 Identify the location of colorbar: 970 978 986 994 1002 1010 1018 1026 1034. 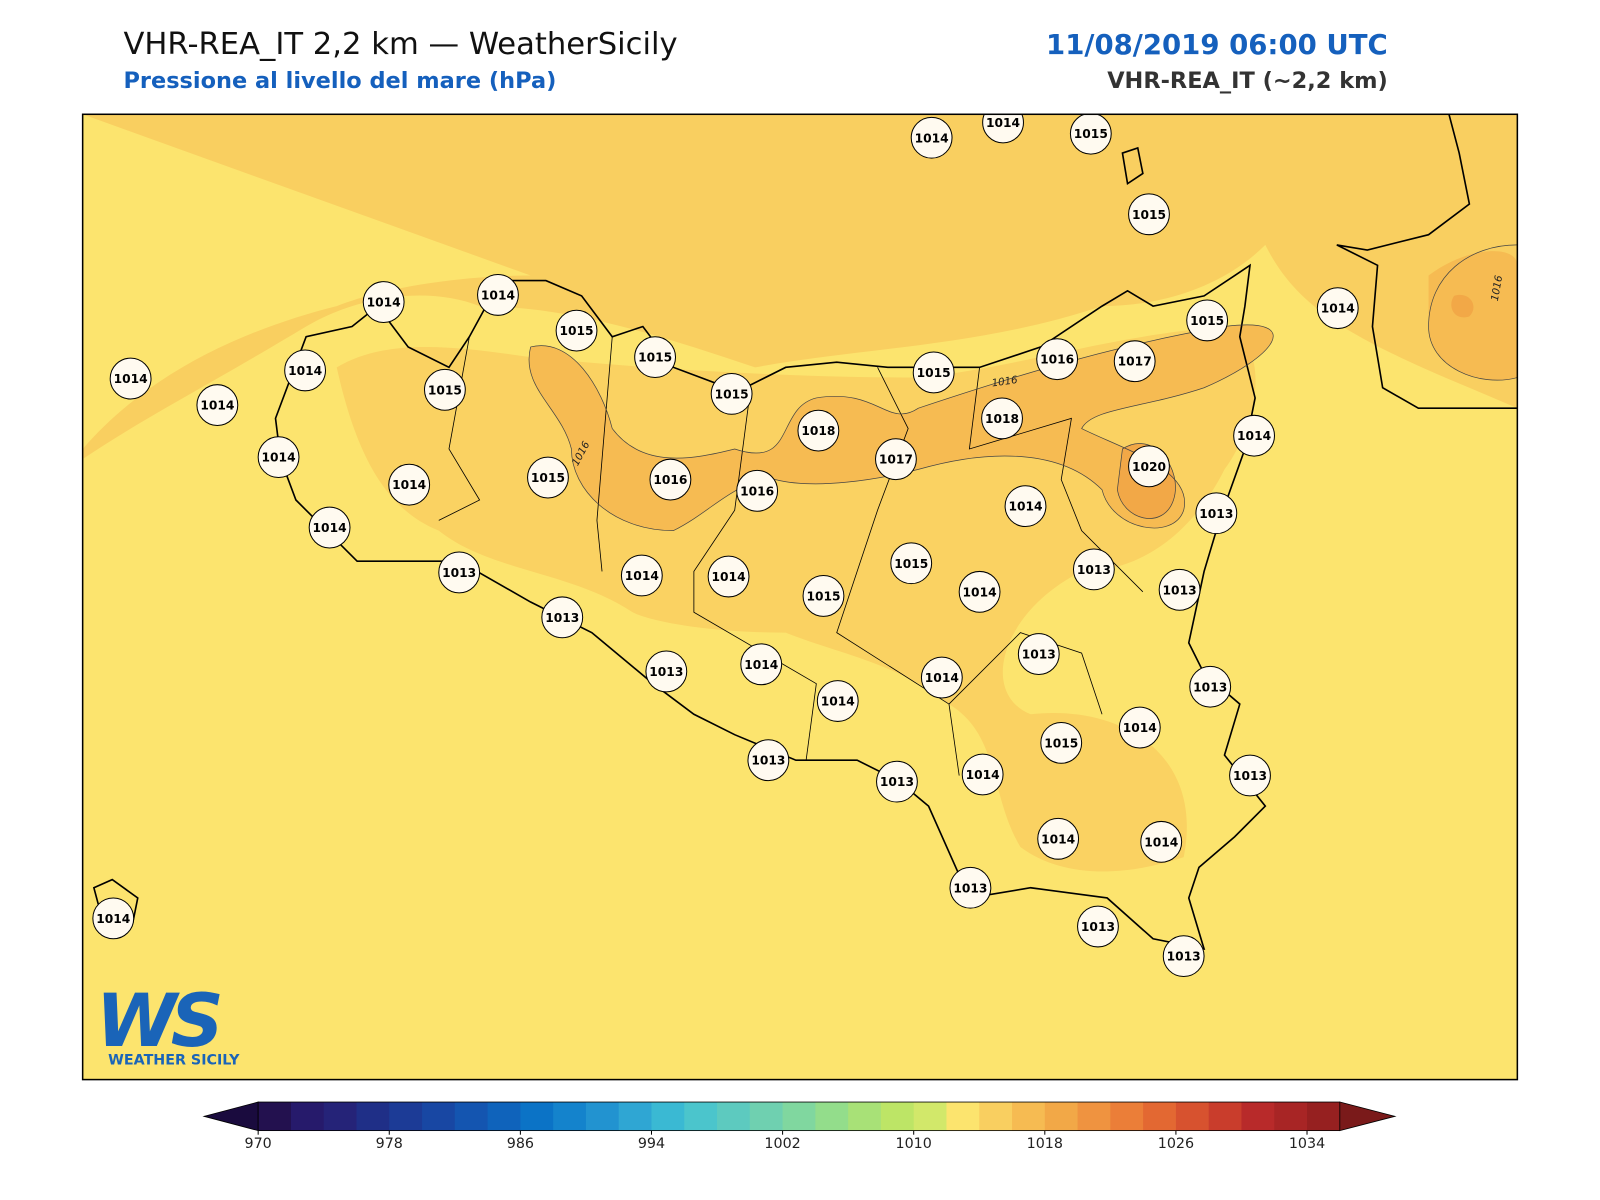
(799, 1126).